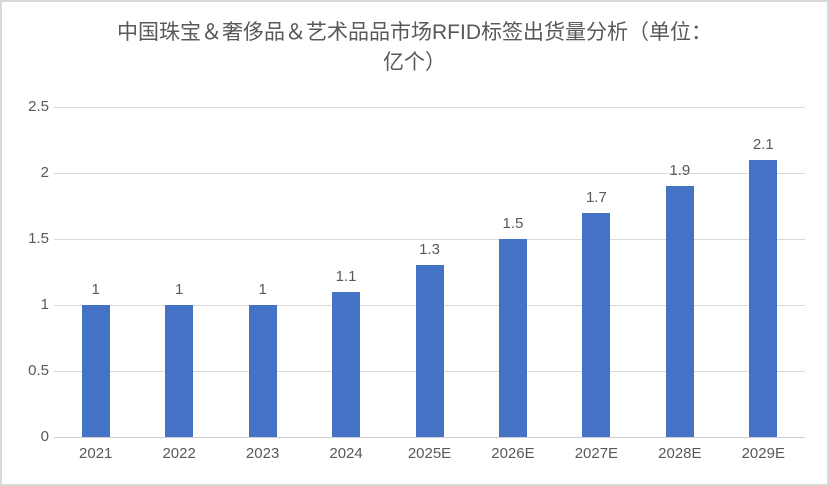 Image resolution: width=829 pixels, height=486 pixels. I want to click on x-tick-label: 2023, so click(262, 453).